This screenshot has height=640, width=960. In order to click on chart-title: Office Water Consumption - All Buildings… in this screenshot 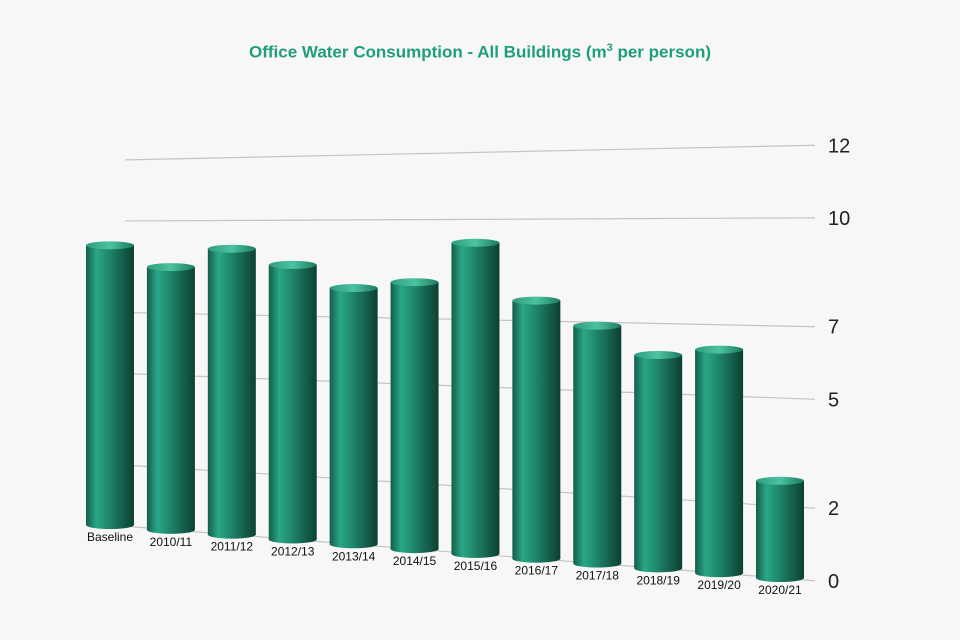, I will do `click(480, 52)`.